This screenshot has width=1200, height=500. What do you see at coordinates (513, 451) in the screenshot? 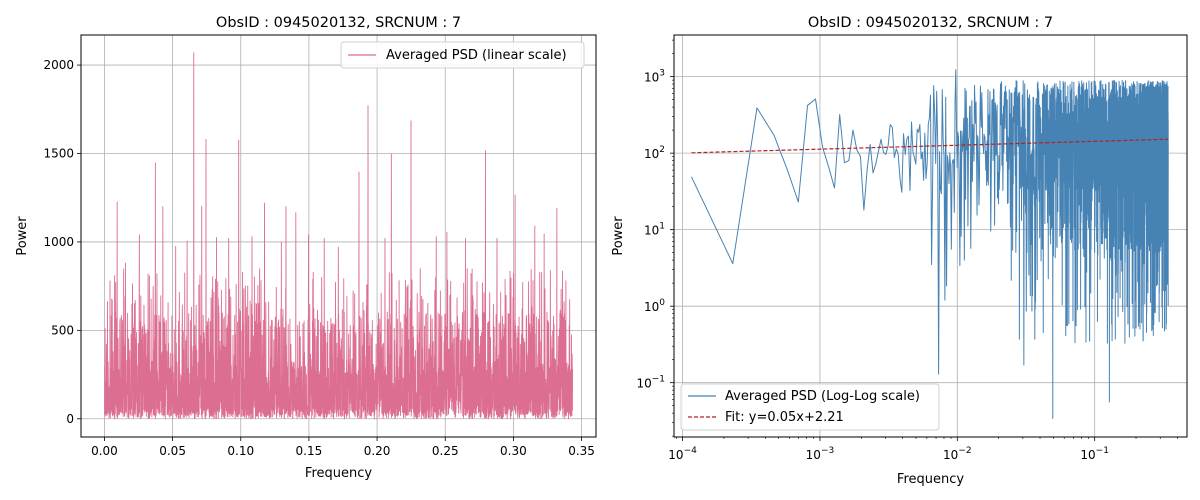
I see `linear-x-tick-label: 0.30` at bounding box center [513, 451].